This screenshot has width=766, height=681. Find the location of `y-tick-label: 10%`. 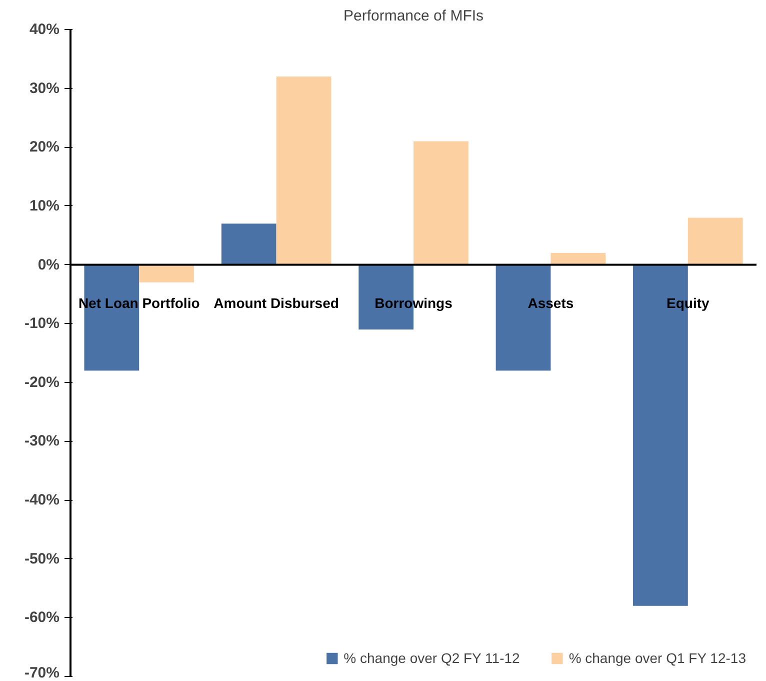

y-tick-label: 10% is located at coordinates (44, 205).